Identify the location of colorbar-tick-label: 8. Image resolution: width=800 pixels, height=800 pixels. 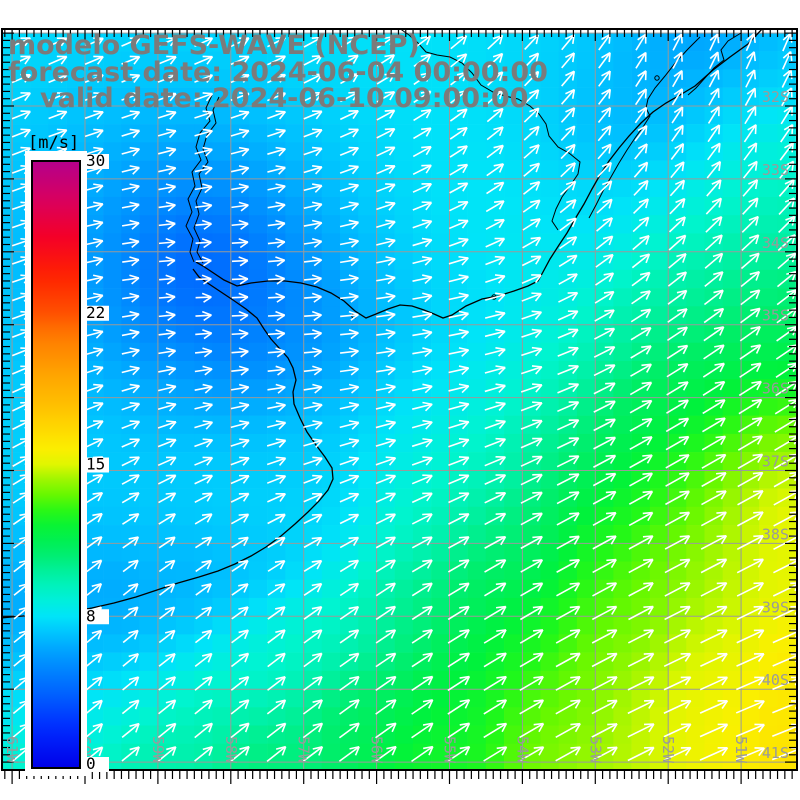
(91, 615).